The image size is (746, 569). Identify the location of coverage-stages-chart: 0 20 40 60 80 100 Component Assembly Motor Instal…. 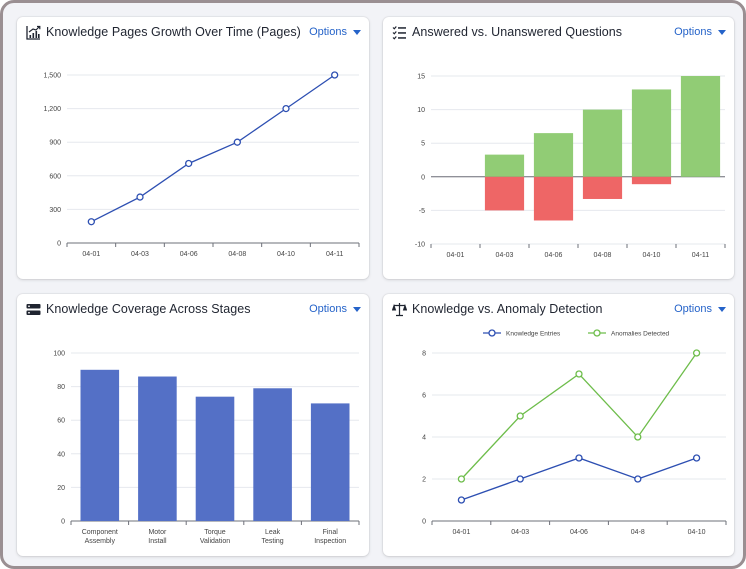
(206, 448).